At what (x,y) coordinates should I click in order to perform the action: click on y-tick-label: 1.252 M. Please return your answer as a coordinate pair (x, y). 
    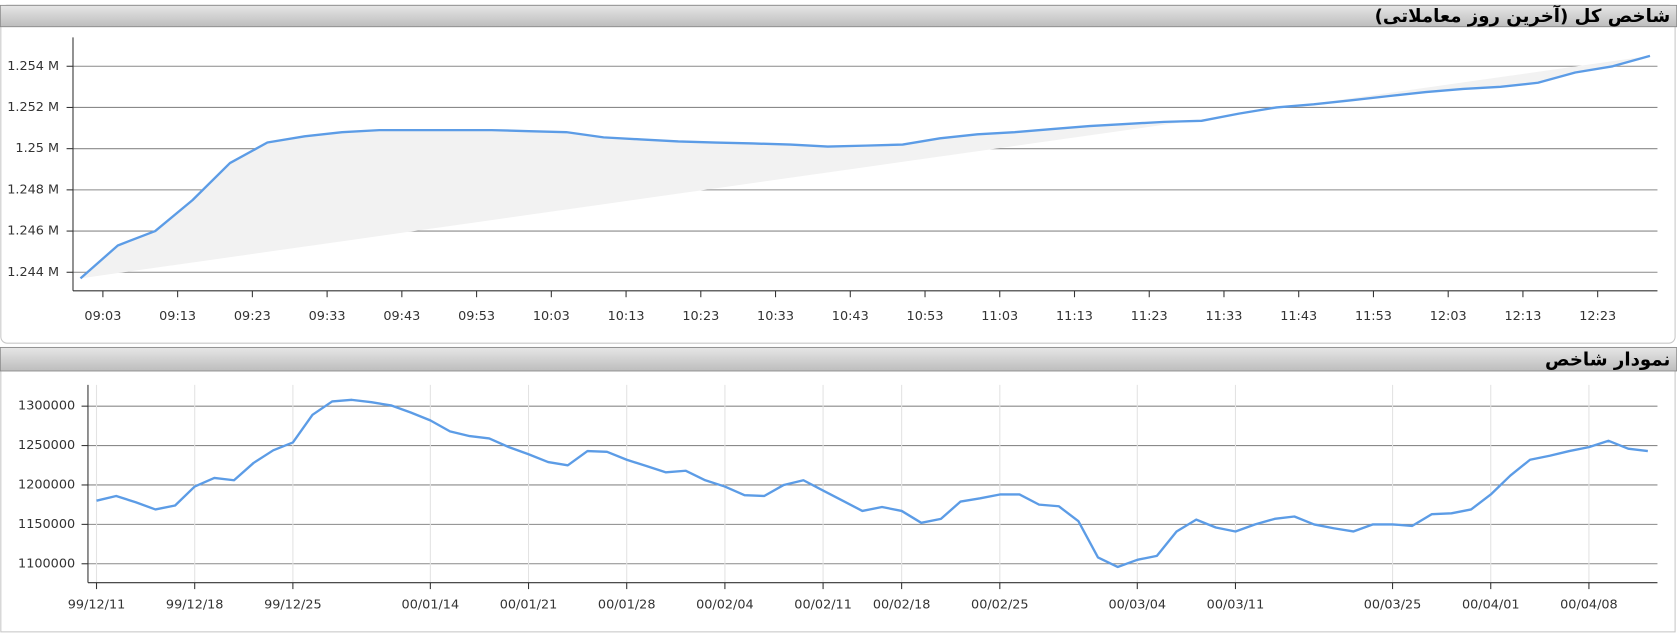
    Looking at the image, I should click on (33, 107).